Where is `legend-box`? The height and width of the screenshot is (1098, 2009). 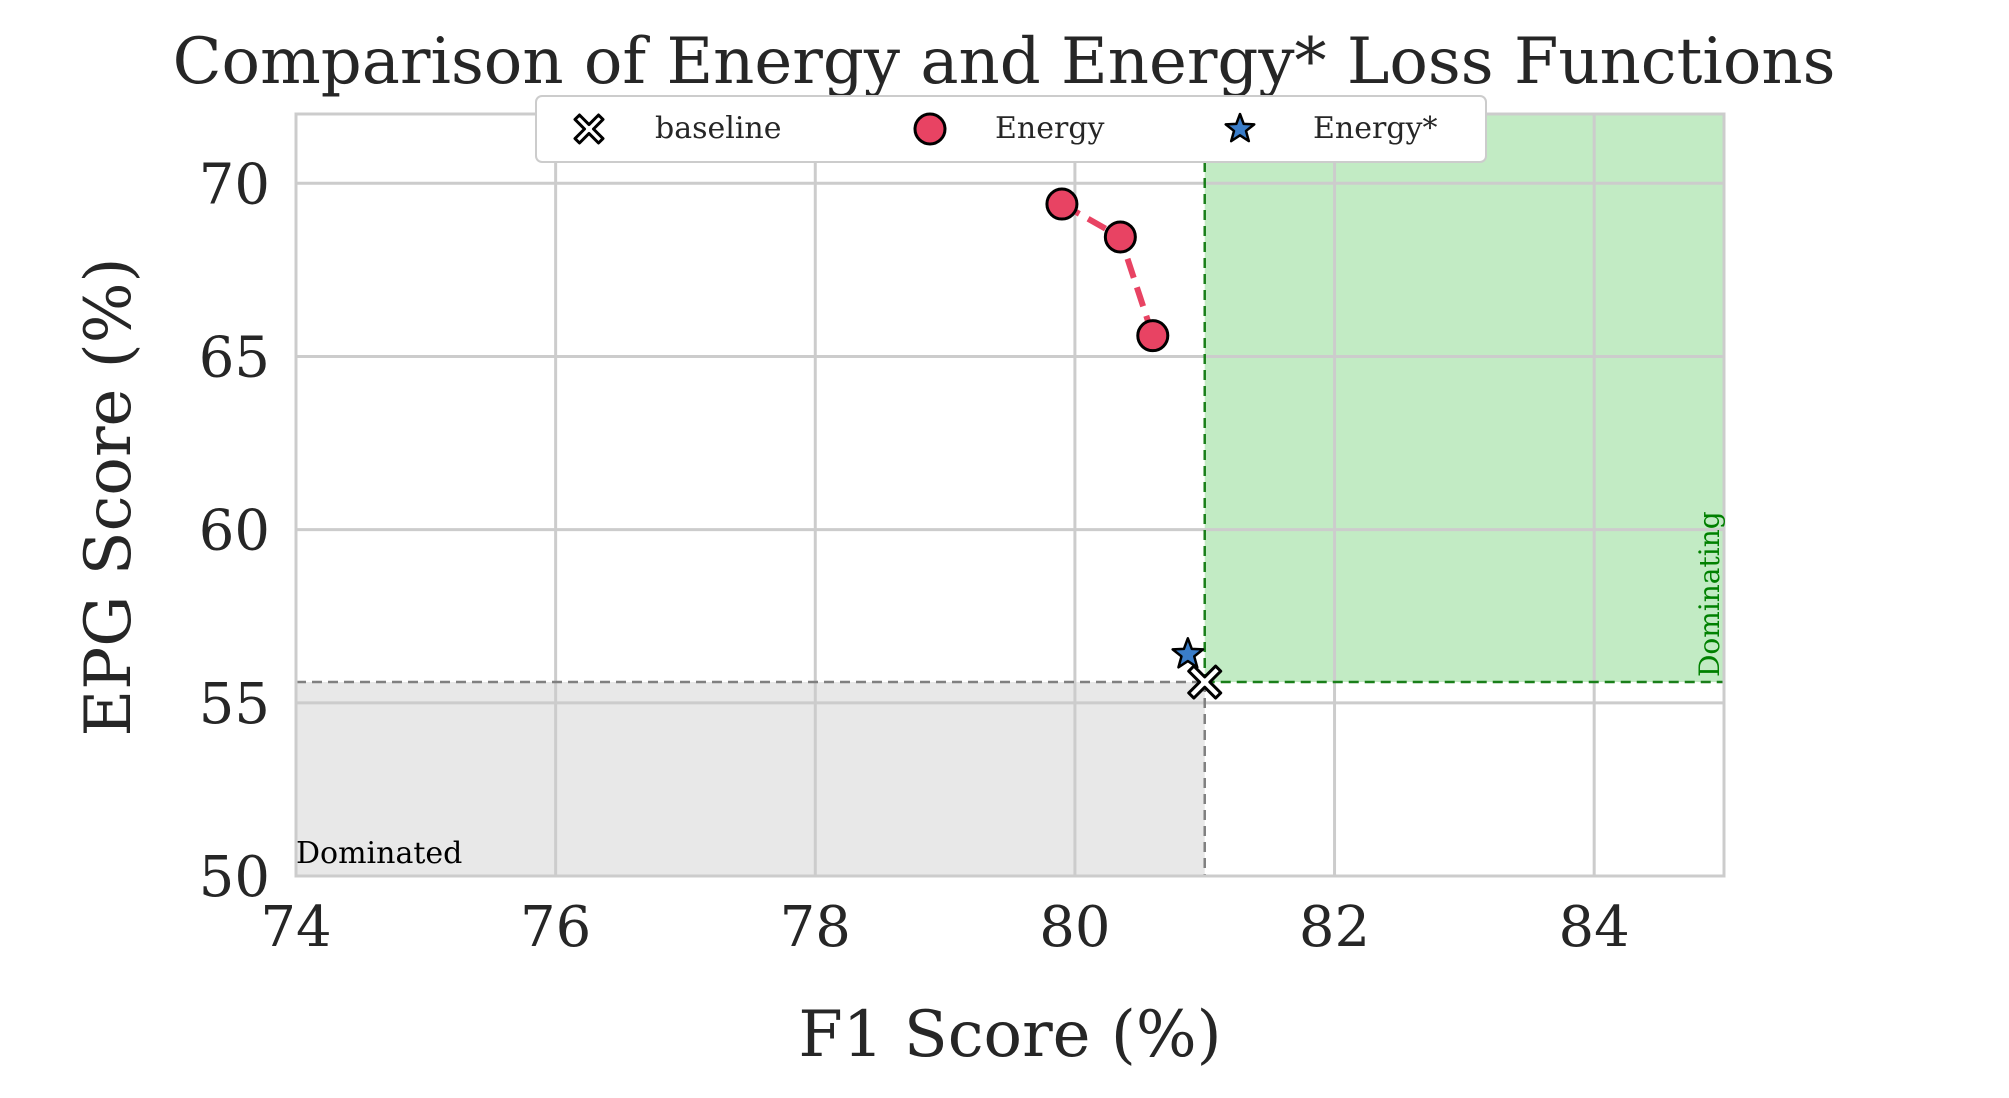
legend-box is located at coordinates (1011, 129).